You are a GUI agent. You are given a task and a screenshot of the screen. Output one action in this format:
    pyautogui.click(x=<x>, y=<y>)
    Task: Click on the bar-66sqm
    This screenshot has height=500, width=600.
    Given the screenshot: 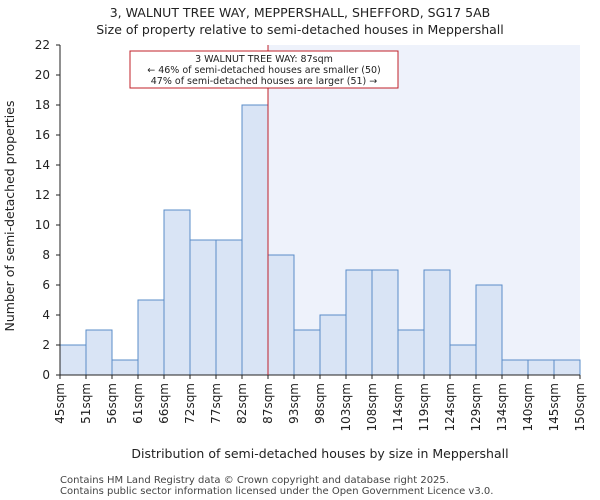 What is the action you would take?
    pyautogui.click(x=177, y=292)
    